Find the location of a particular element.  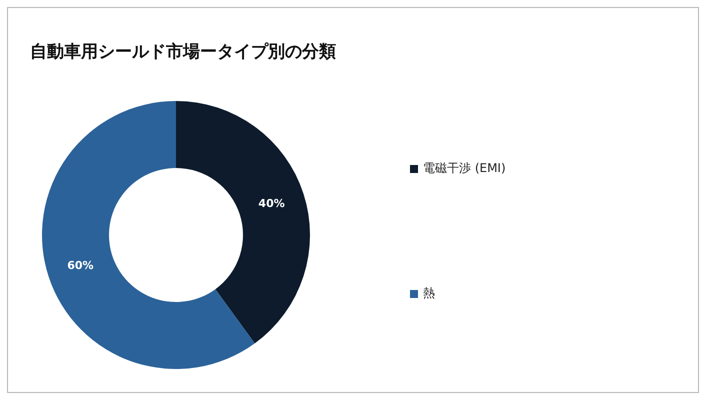

data-label: 60% is located at coordinates (80, 265).